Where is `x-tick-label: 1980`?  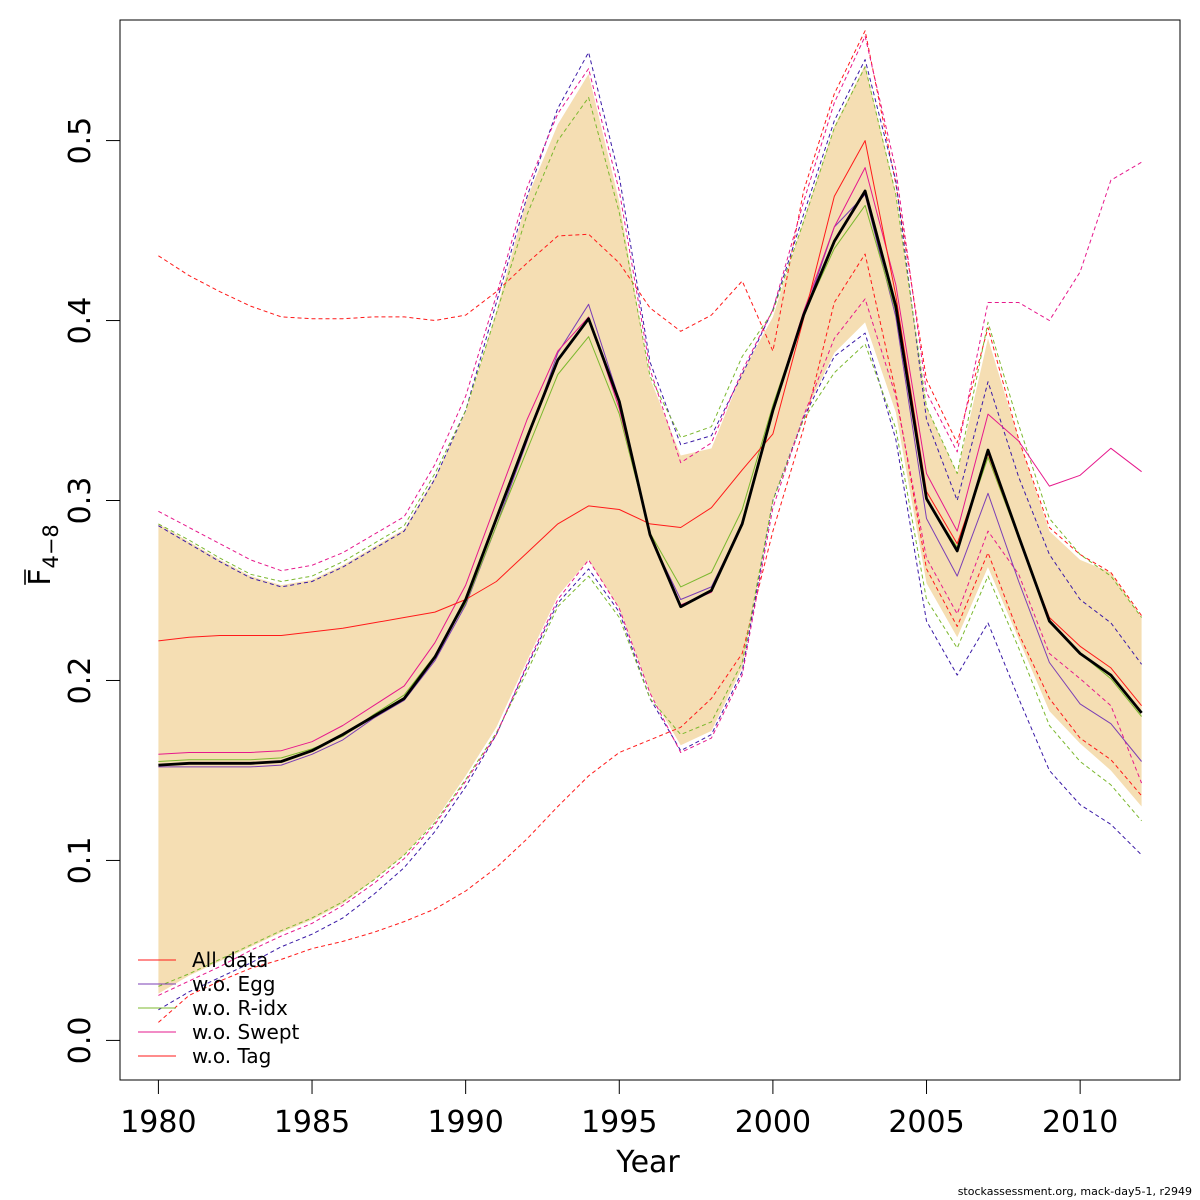 x-tick-label: 1980 is located at coordinates (158, 1122).